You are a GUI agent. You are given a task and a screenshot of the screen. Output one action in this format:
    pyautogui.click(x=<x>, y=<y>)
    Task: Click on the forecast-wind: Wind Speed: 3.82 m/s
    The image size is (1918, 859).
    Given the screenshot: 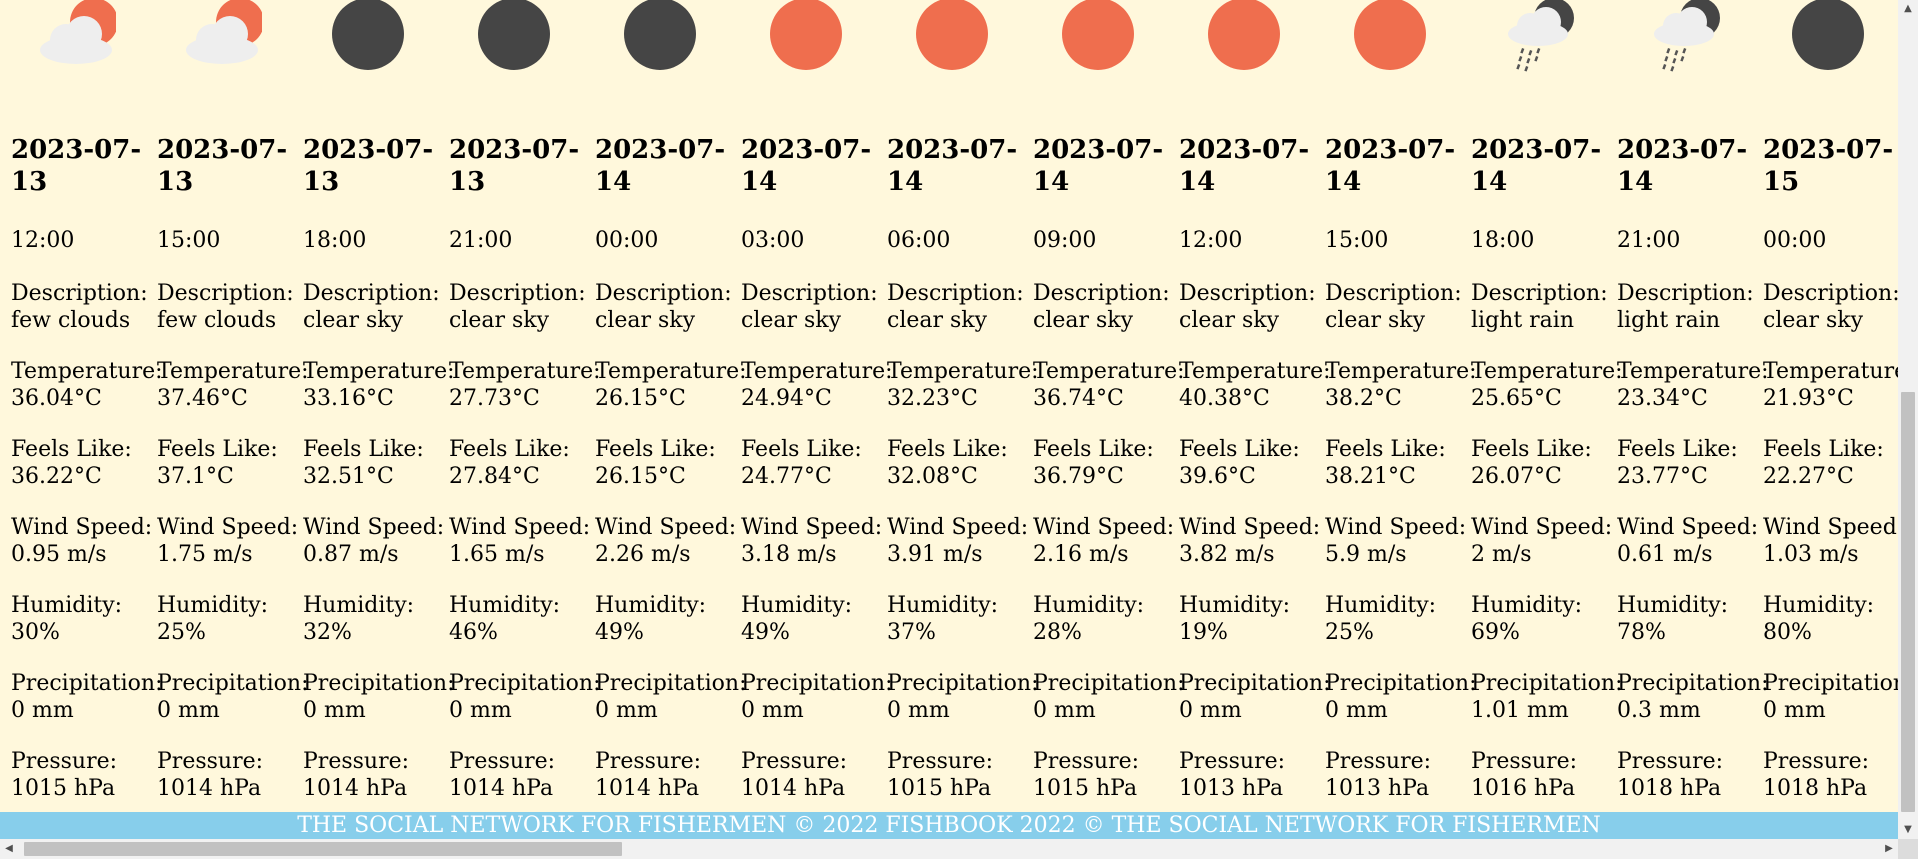 What is the action you would take?
    pyautogui.click(x=1249, y=541)
    